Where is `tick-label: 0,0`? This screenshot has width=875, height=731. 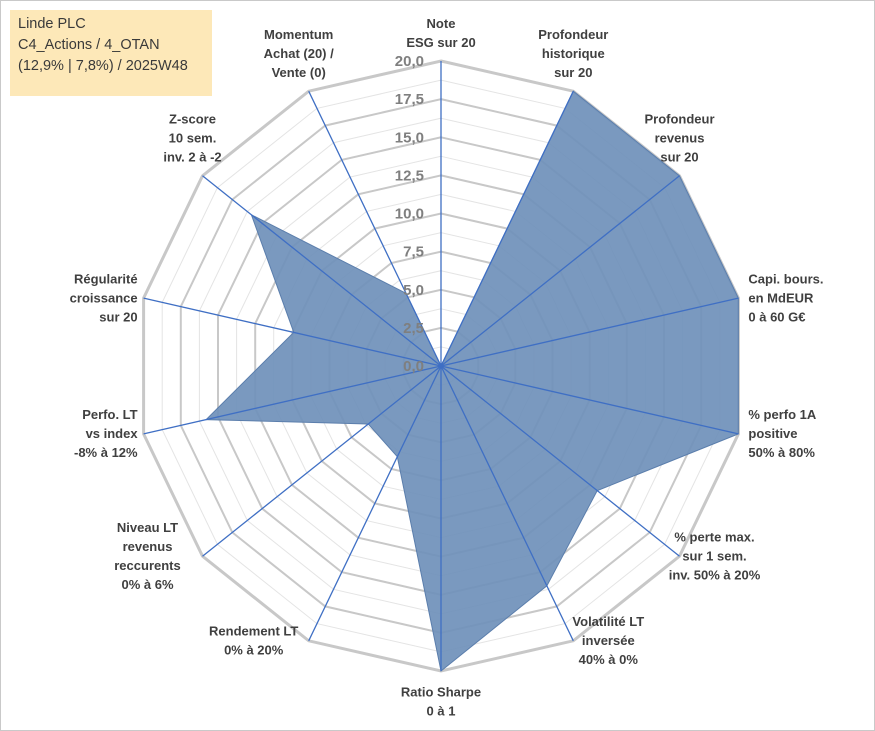 tick-label: 0,0 is located at coordinates (413, 366).